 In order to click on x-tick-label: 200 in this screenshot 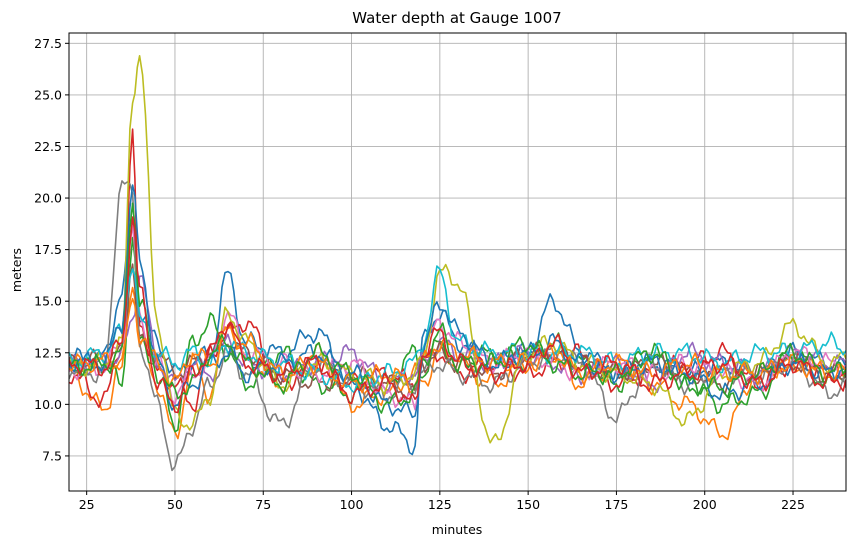, I will do `click(705, 504)`.